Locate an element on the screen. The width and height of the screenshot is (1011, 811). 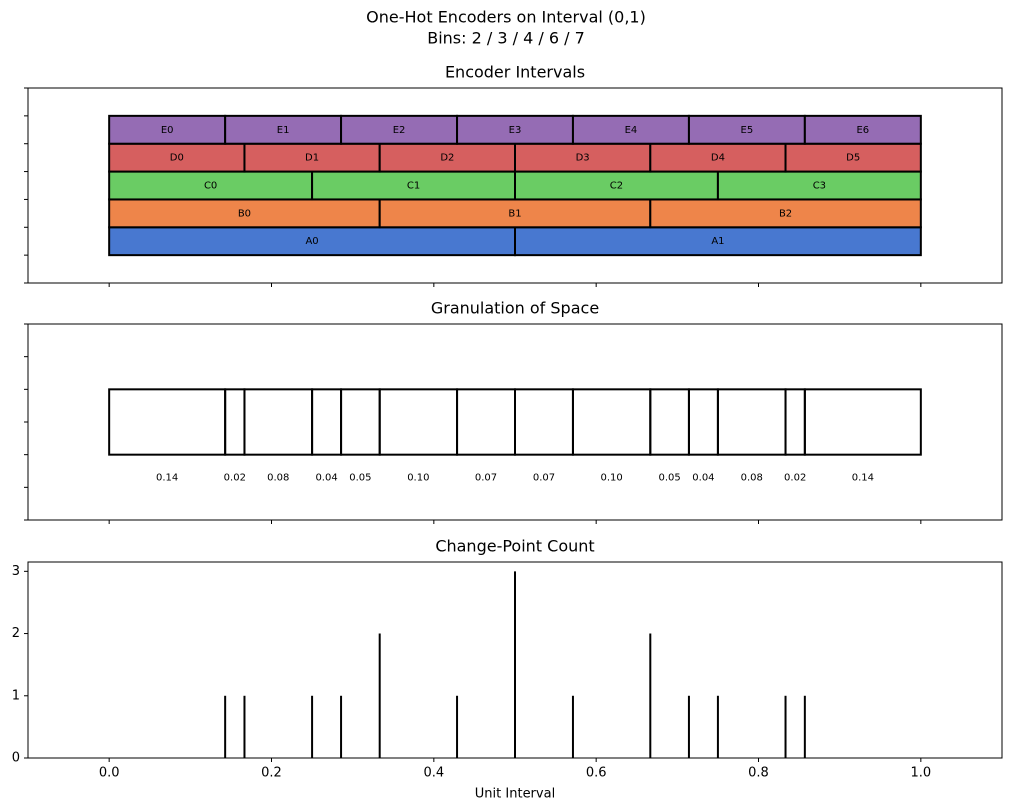
interval-label: E3 is located at coordinates (515, 130).